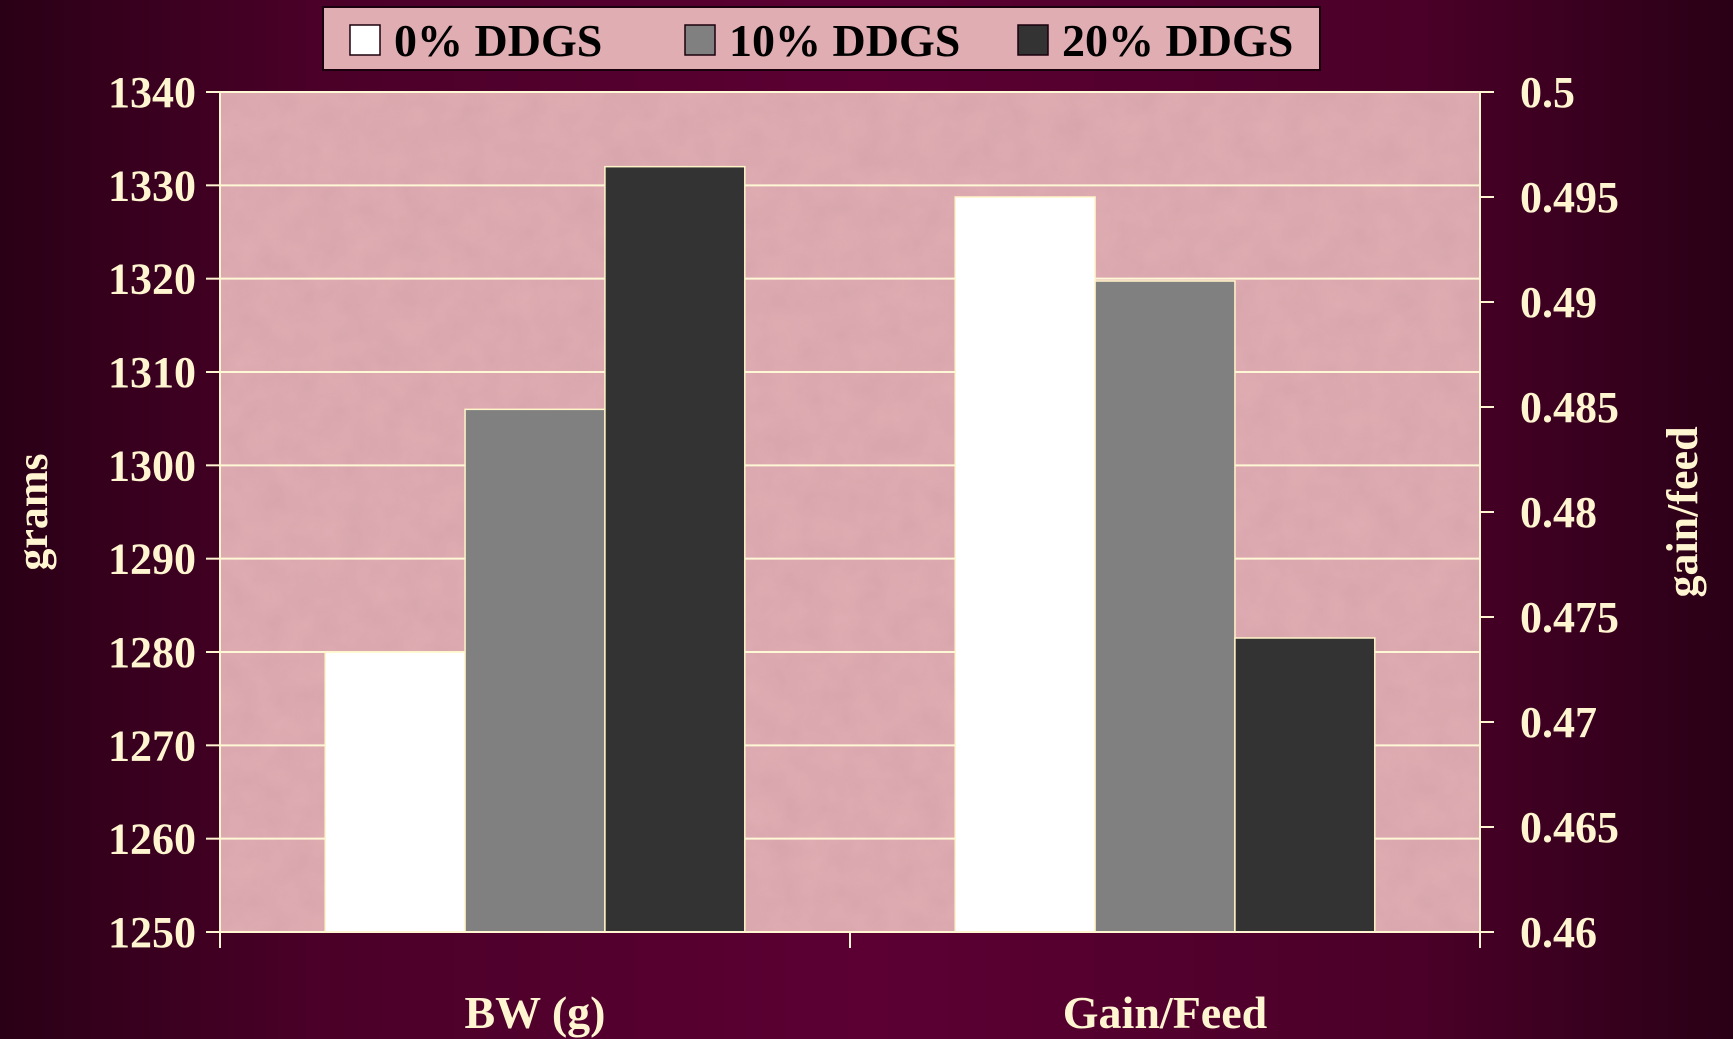  I want to click on right-tick-label: 0.49, so click(1558, 302).